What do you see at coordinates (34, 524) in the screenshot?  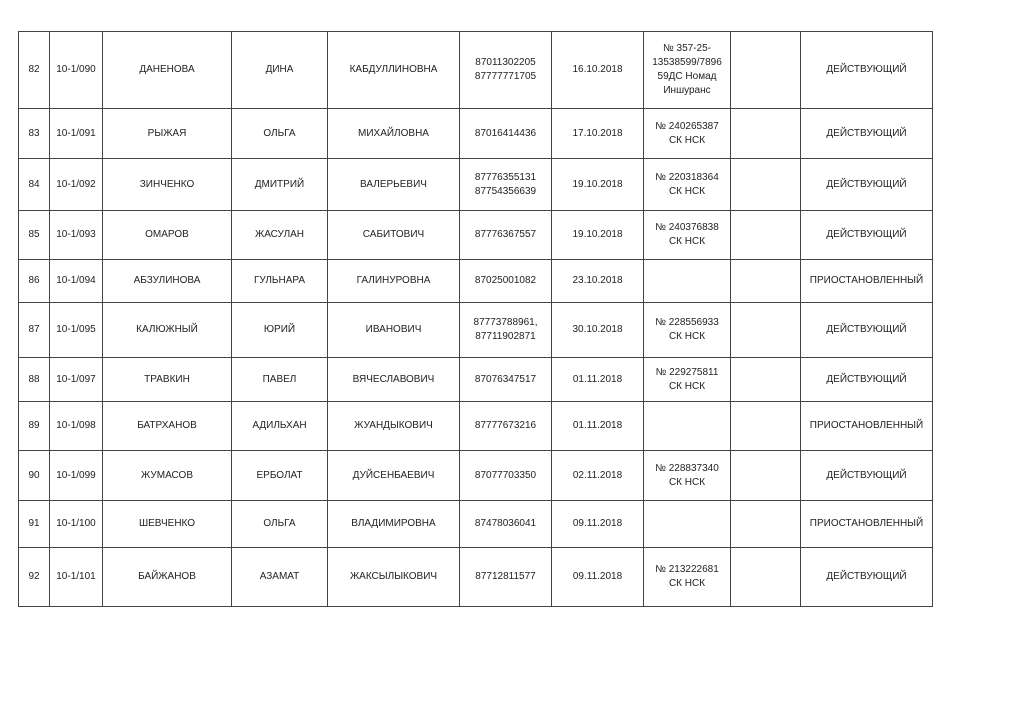 I see `cell-n: 91` at bounding box center [34, 524].